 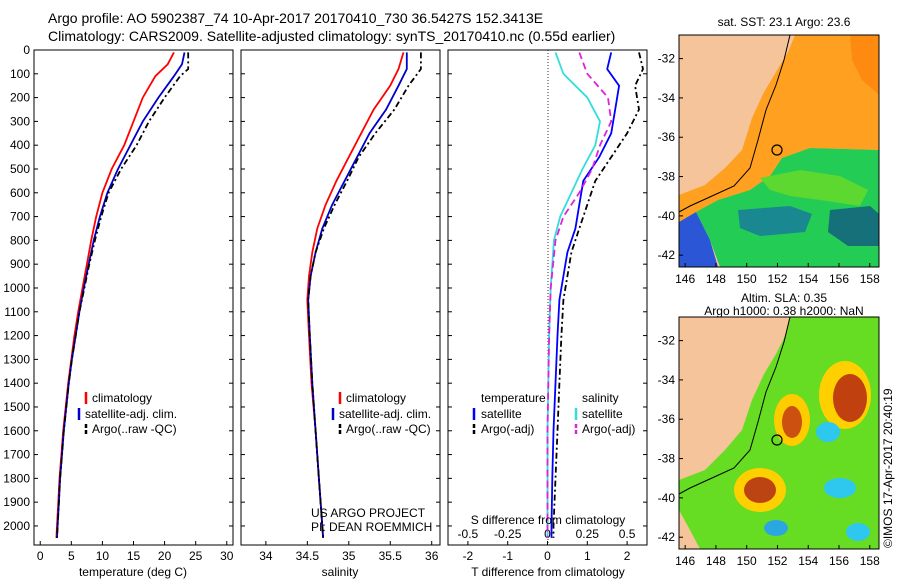 What do you see at coordinates (548, 572) in the screenshot?
I see `difference-xlabel: T difference from climatology` at bounding box center [548, 572].